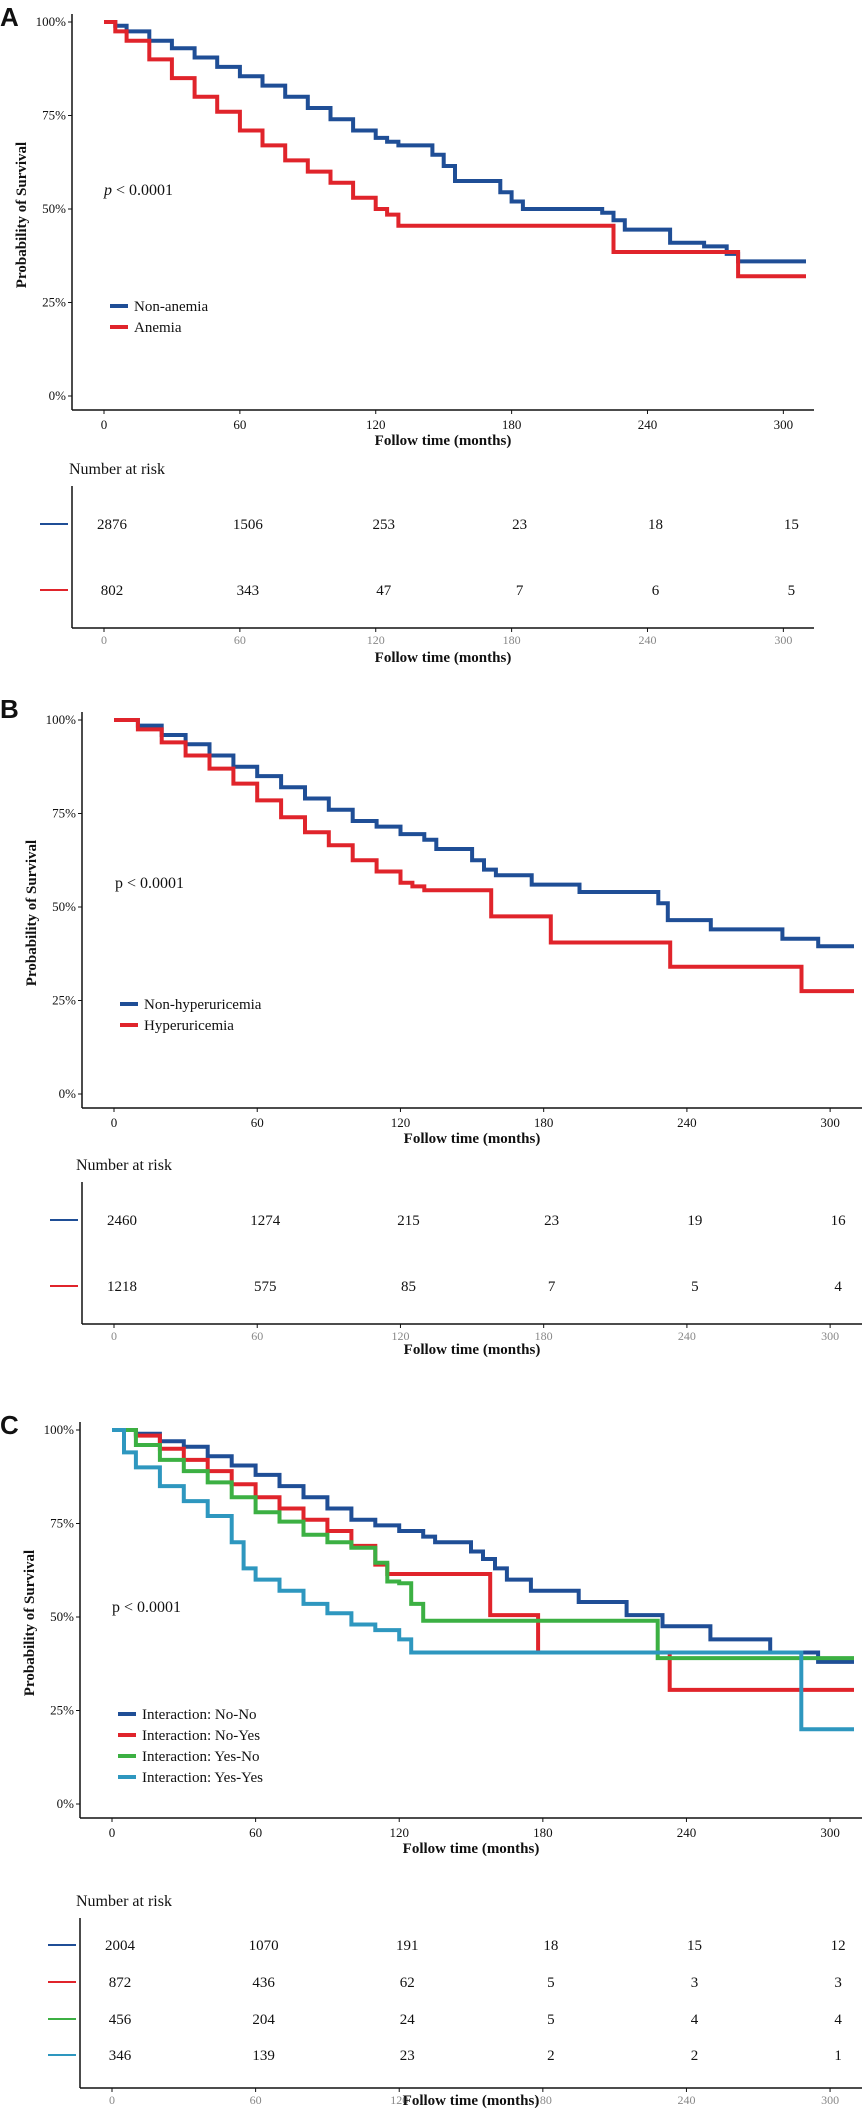 The image size is (865, 2116). What do you see at coordinates (199, 1715) in the screenshot?
I see `legend-label: Interaction: No-No` at bounding box center [199, 1715].